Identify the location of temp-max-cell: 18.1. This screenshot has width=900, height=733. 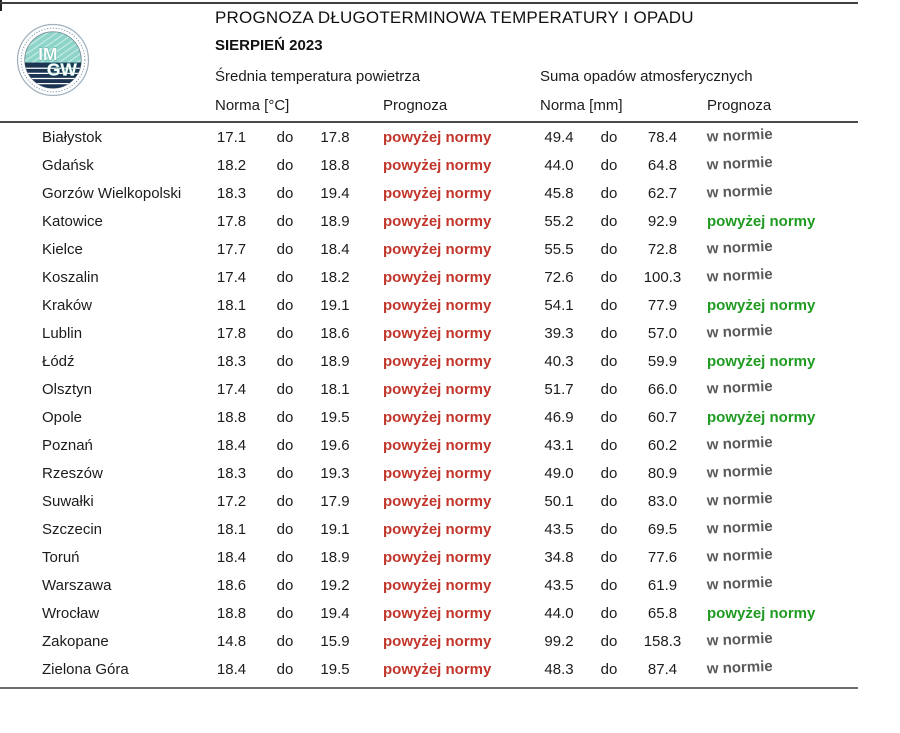
(335, 389).